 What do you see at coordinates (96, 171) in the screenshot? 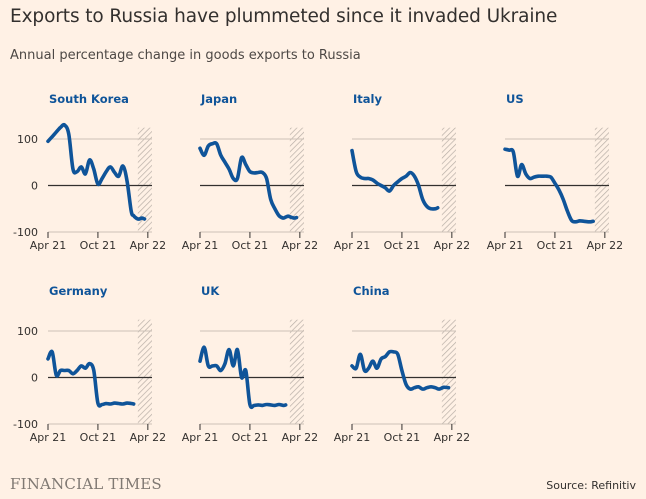
I see `series-line-south-korea` at bounding box center [96, 171].